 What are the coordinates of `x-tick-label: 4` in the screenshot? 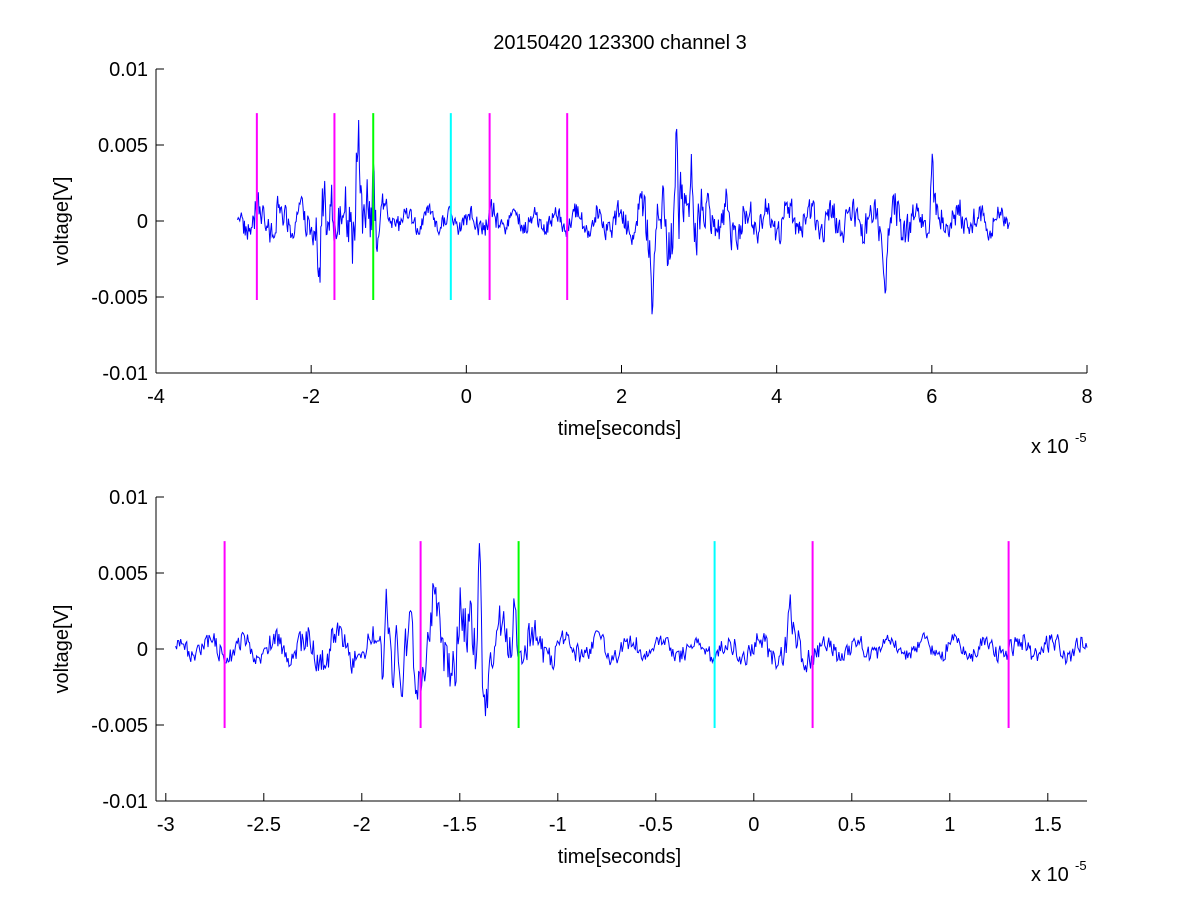 It's located at (776, 397).